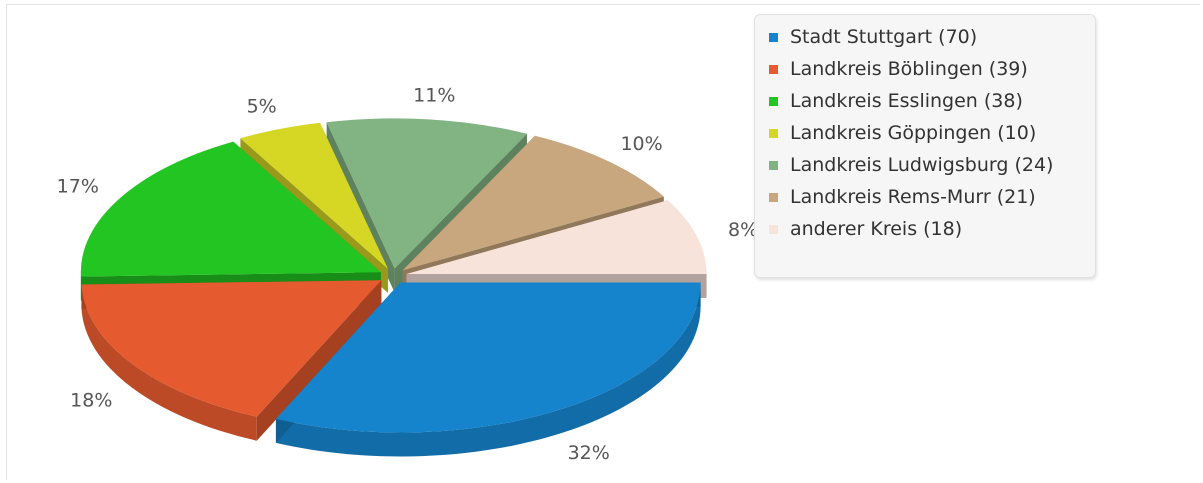 This screenshot has height=483, width=1203. What do you see at coordinates (876, 229) in the screenshot?
I see `legend-label-7: anderer Kreis (18)` at bounding box center [876, 229].